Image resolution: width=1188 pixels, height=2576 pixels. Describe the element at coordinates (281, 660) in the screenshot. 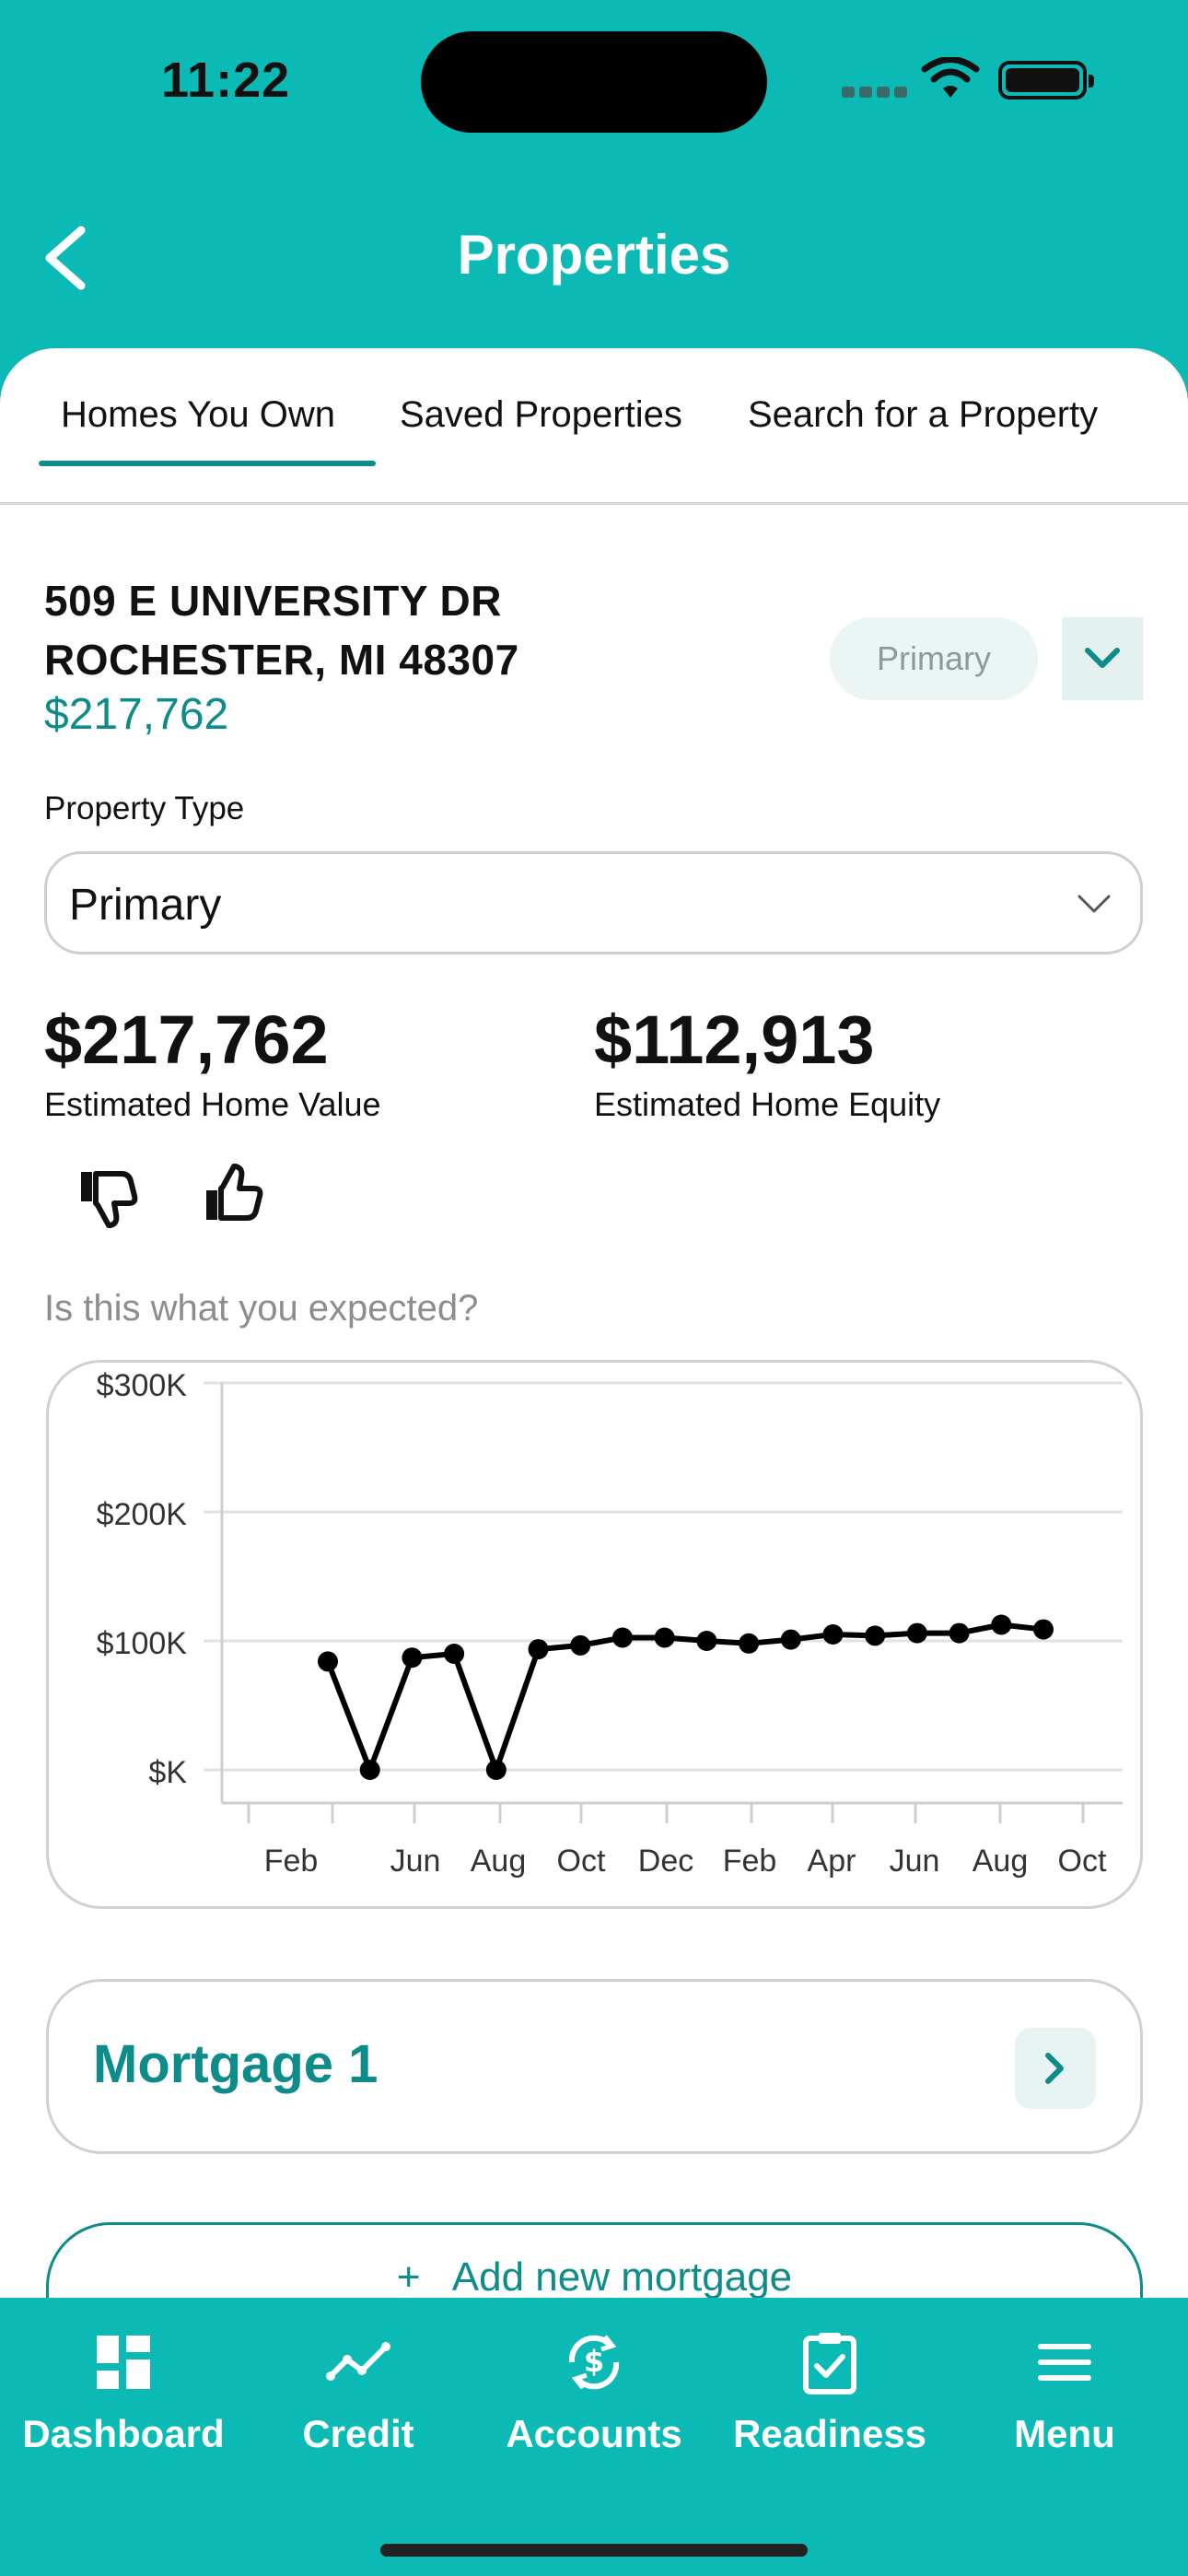

I see `address-line-2: ROCHESTER, MI 48307` at that location.